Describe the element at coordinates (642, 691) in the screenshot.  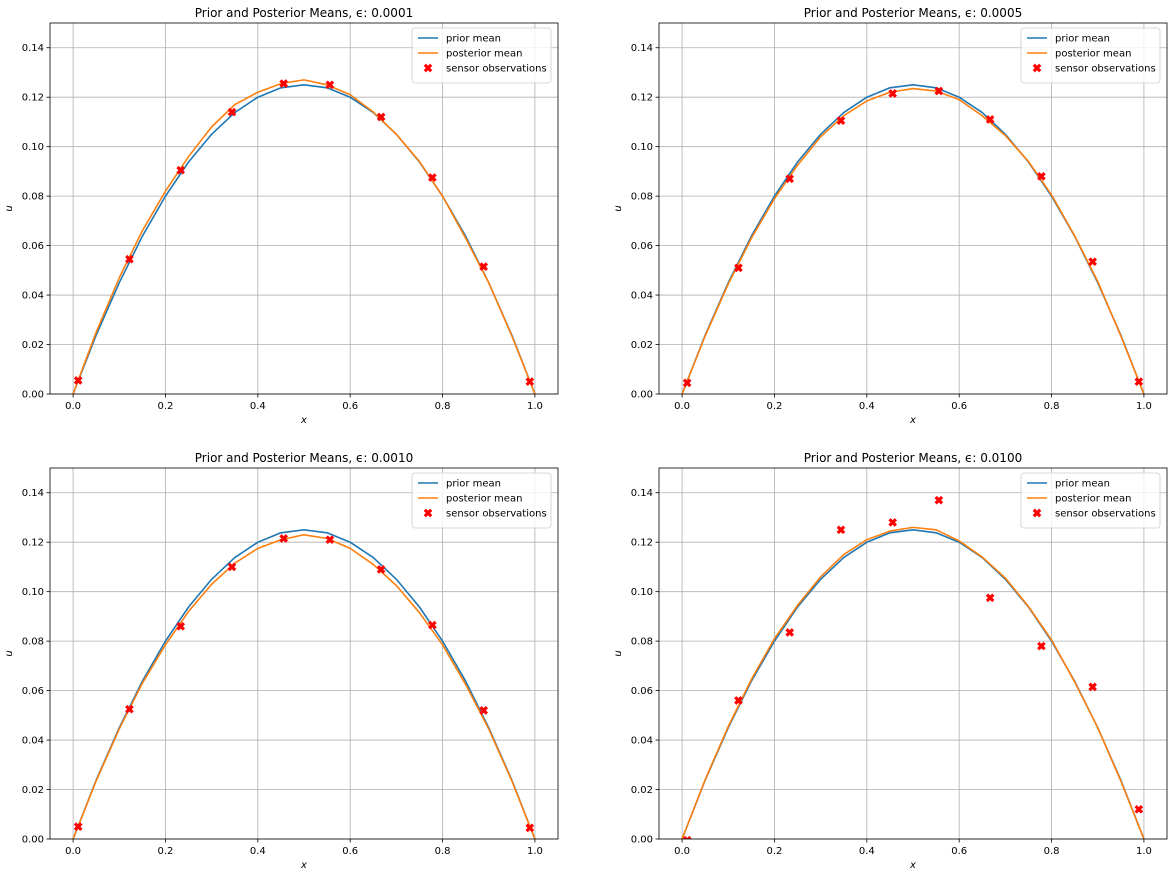
I see `y-tick-label: 0.06` at that location.